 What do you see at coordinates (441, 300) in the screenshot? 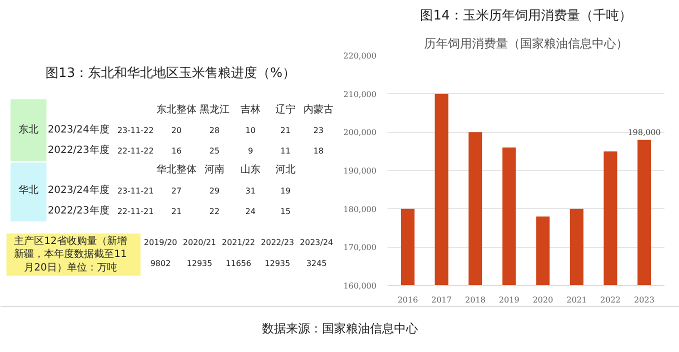
I see `x-tick-label: 2017` at bounding box center [441, 300].